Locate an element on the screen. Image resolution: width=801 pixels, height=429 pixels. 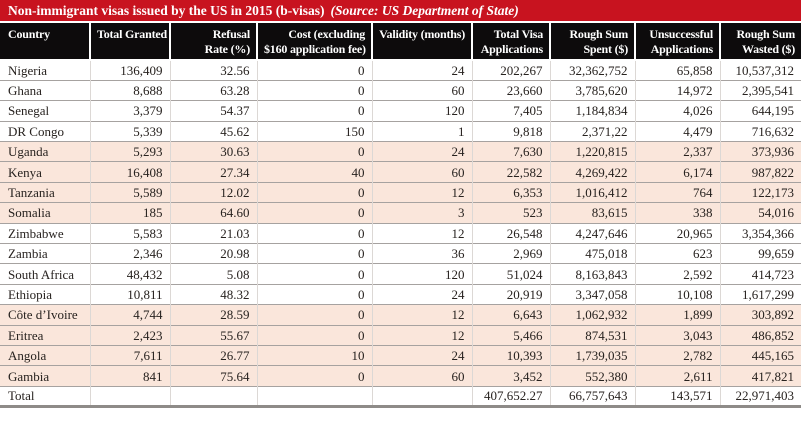
value-cell: 5,589 is located at coordinates (129, 192).